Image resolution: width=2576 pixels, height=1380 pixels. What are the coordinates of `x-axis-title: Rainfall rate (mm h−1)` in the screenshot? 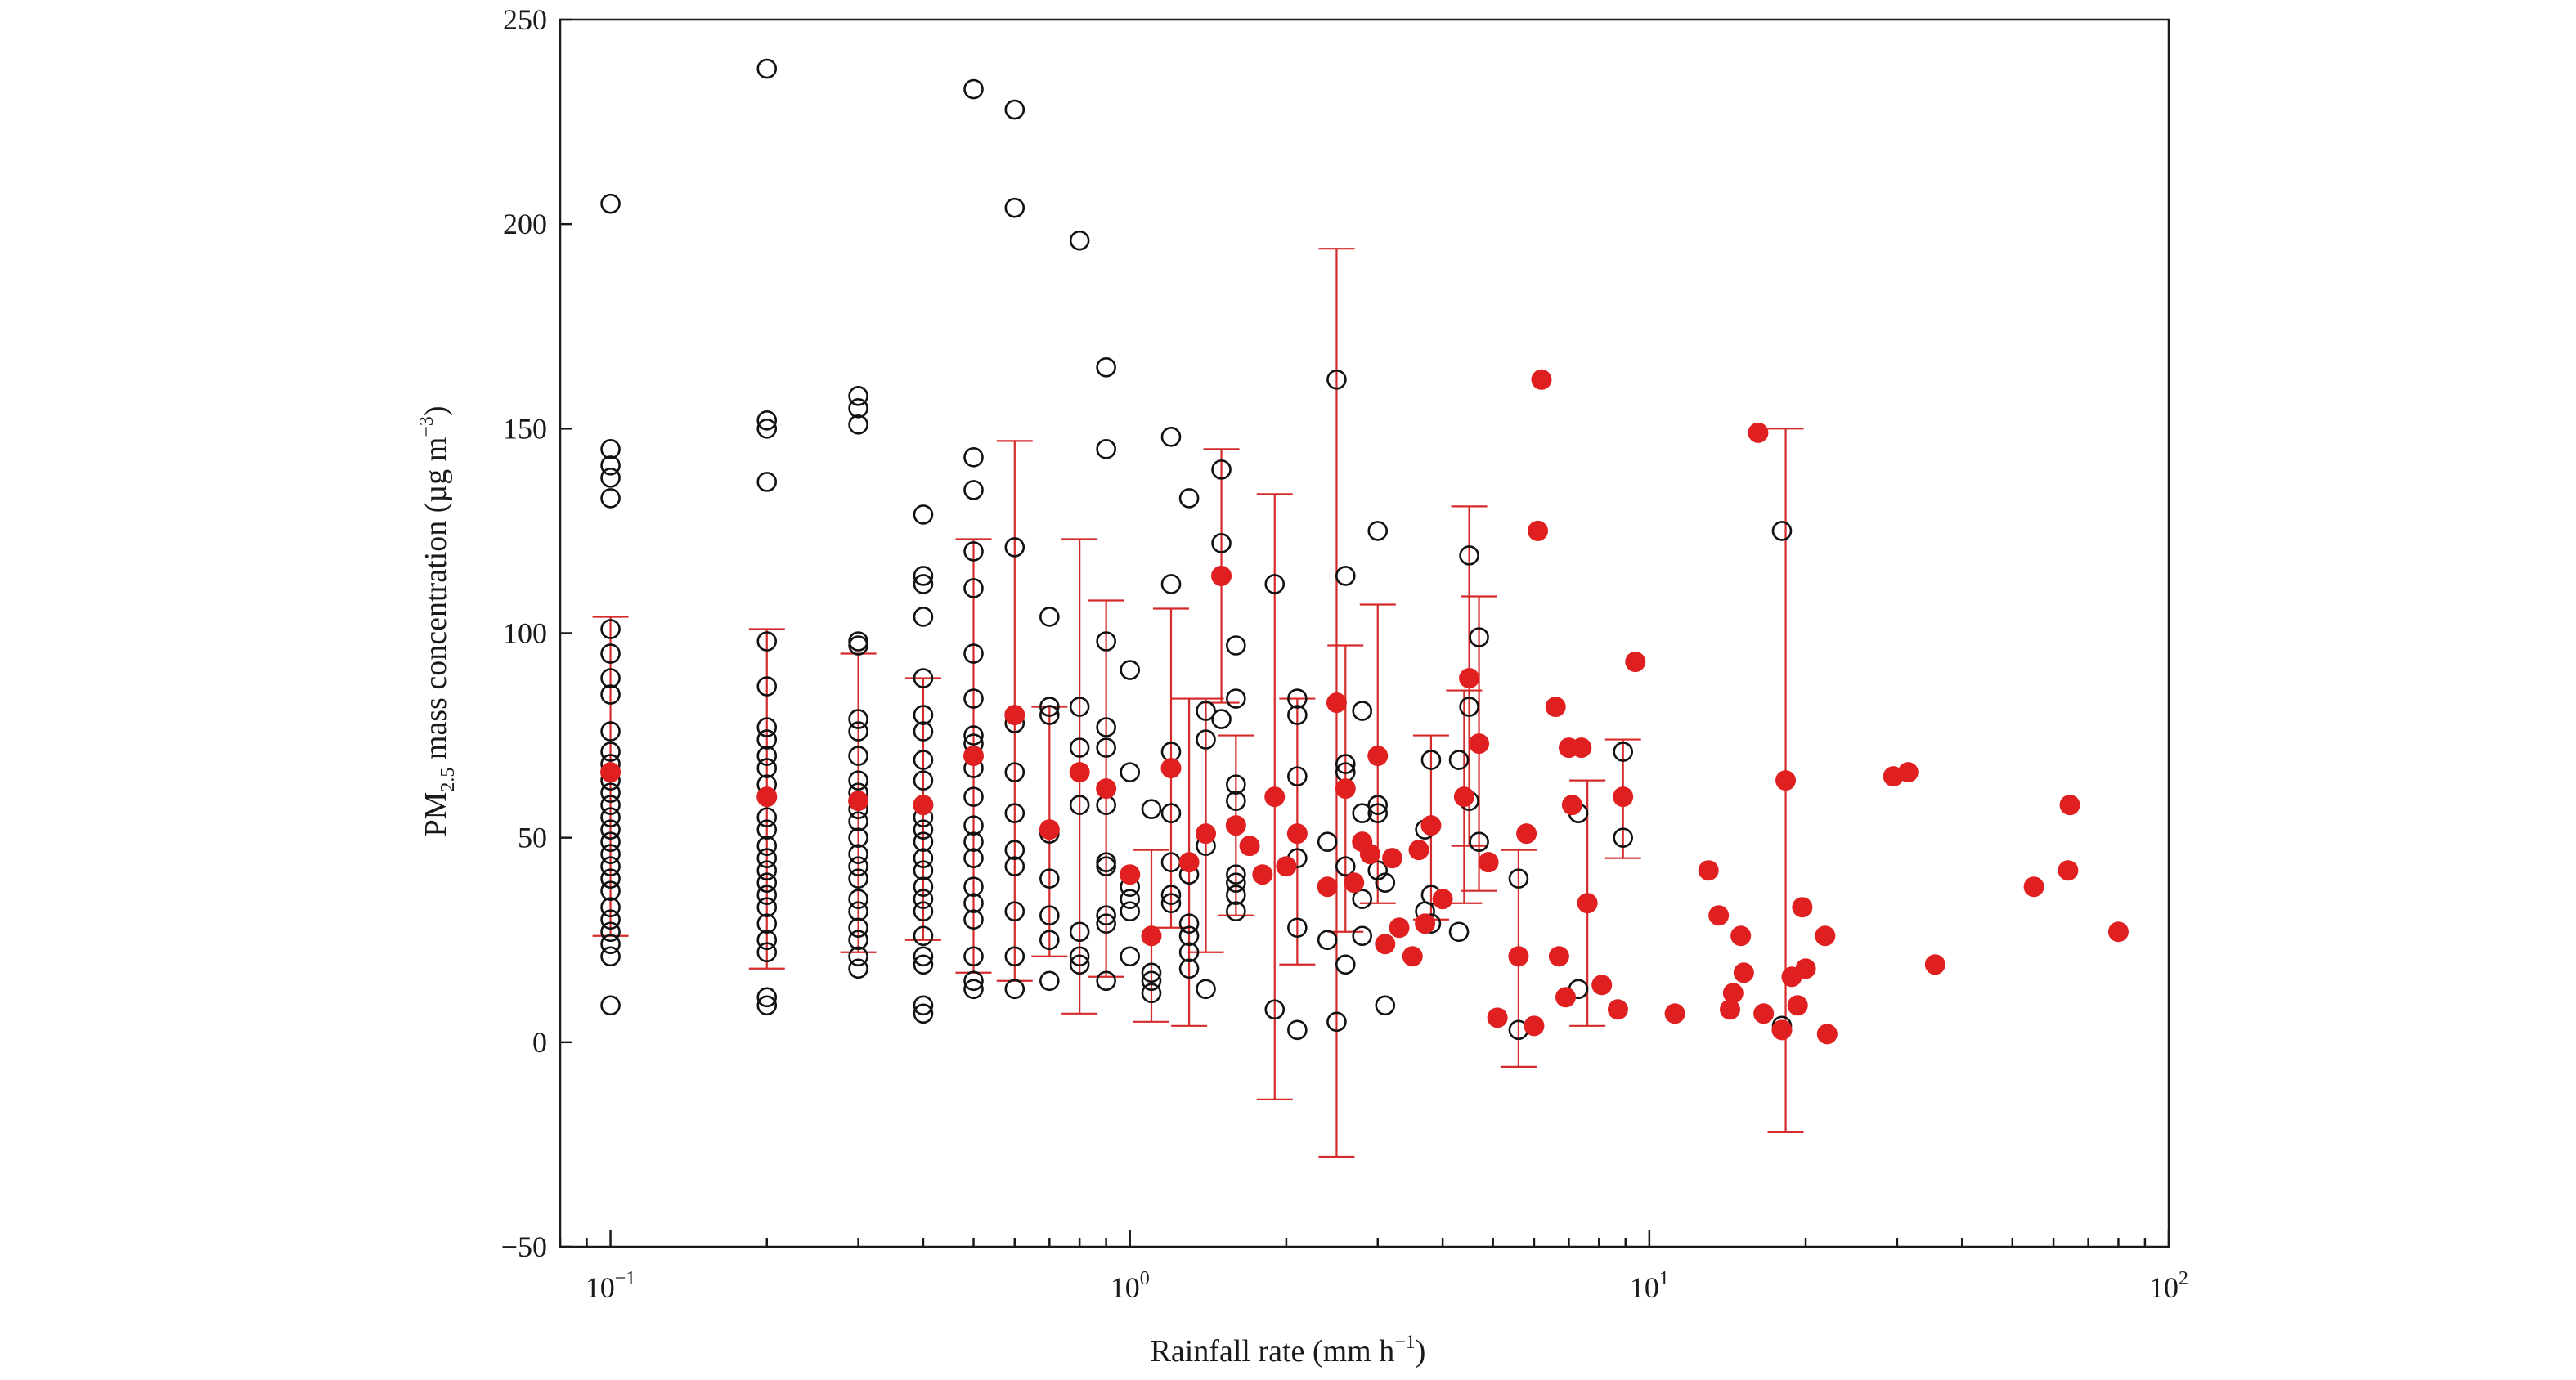 It's located at (1288, 1350).